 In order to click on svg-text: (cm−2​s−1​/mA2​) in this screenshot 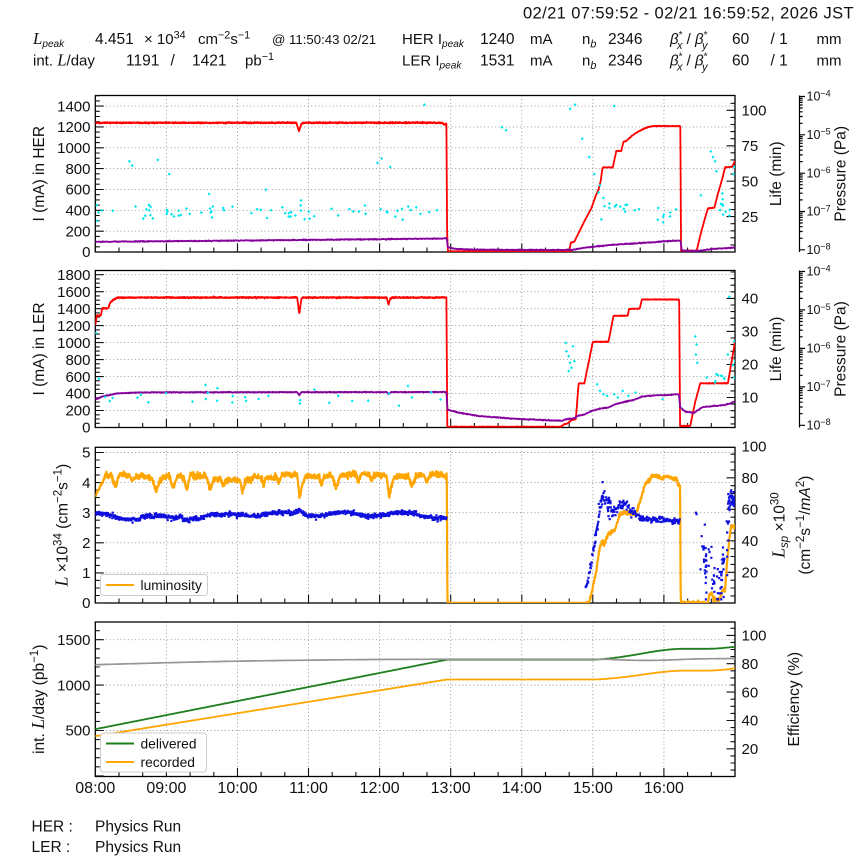, I will do `click(804, 525)`.